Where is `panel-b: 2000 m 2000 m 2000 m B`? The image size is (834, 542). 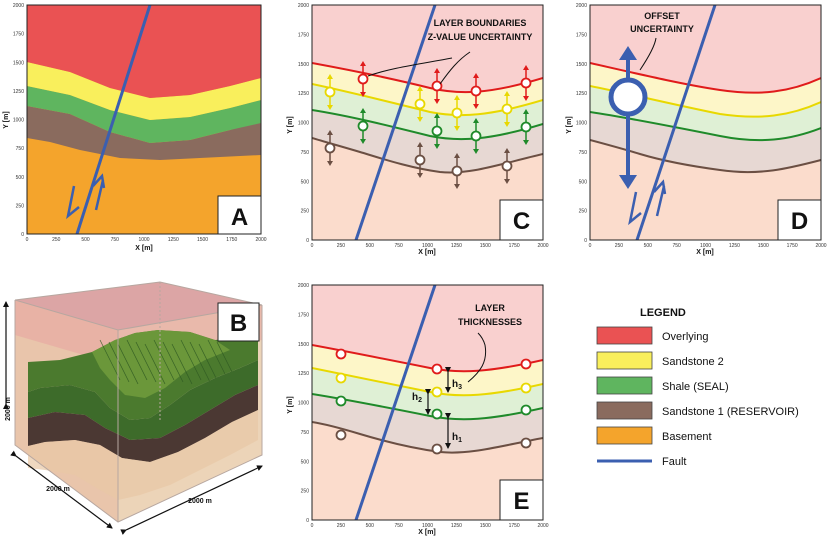
panel-b: 2000 m 2000 m 2000 m B is located at coordinates (132, 408).